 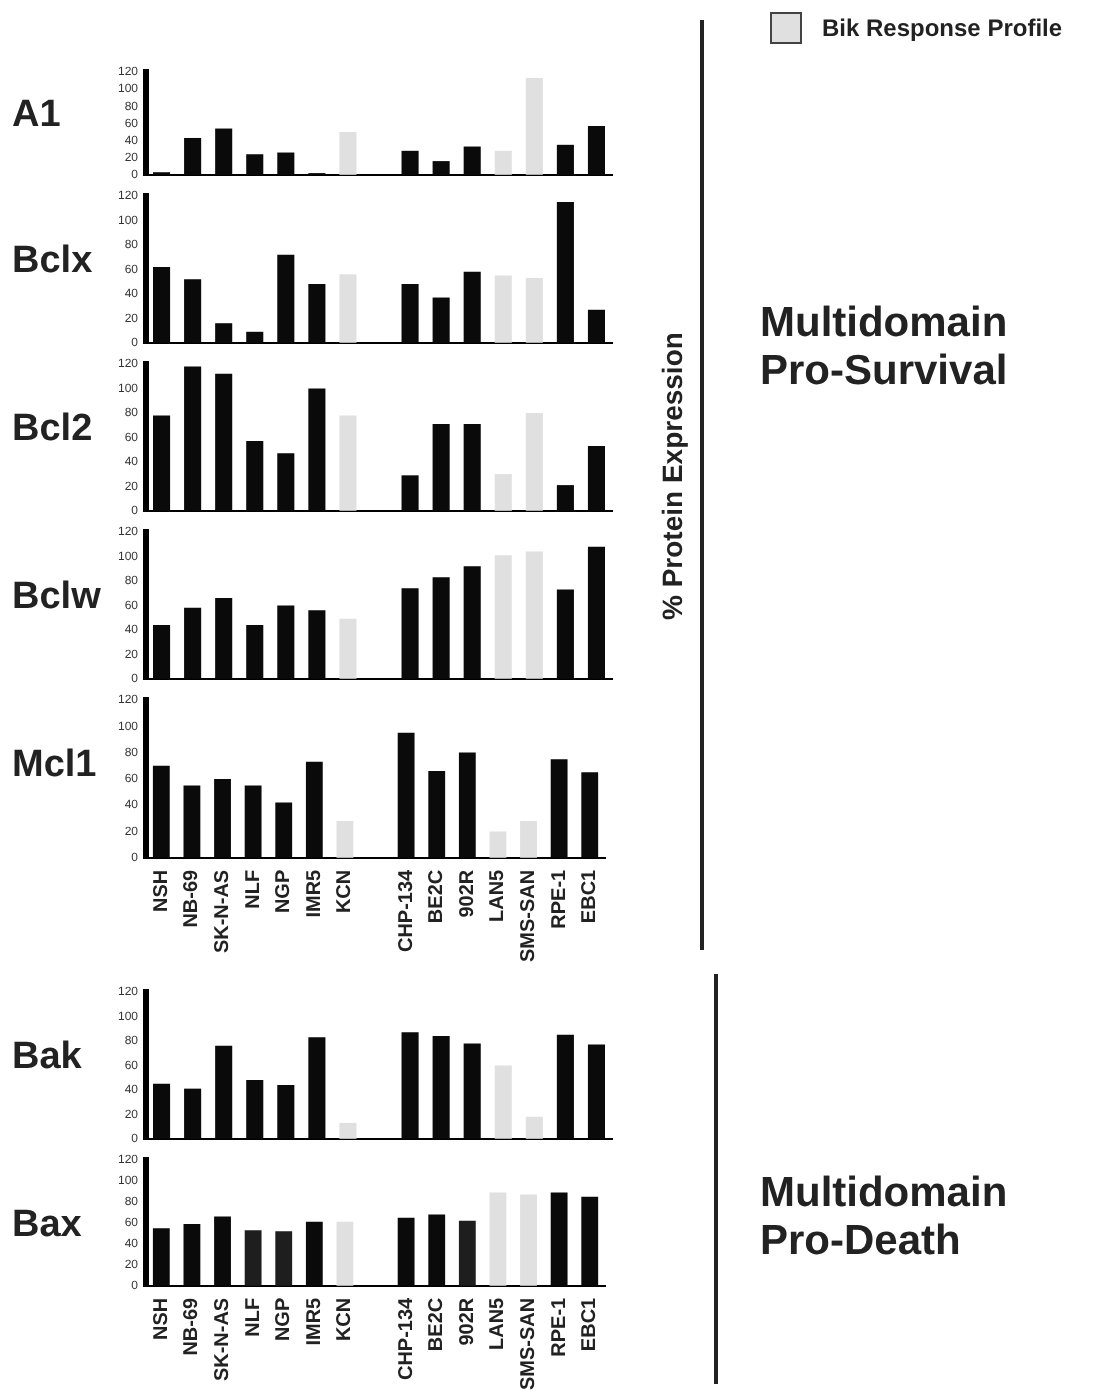 What do you see at coordinates (884, 1218) in the screenshot?
I see `text: Multidomain Pro-Death` at bounding box center [884, 1218].